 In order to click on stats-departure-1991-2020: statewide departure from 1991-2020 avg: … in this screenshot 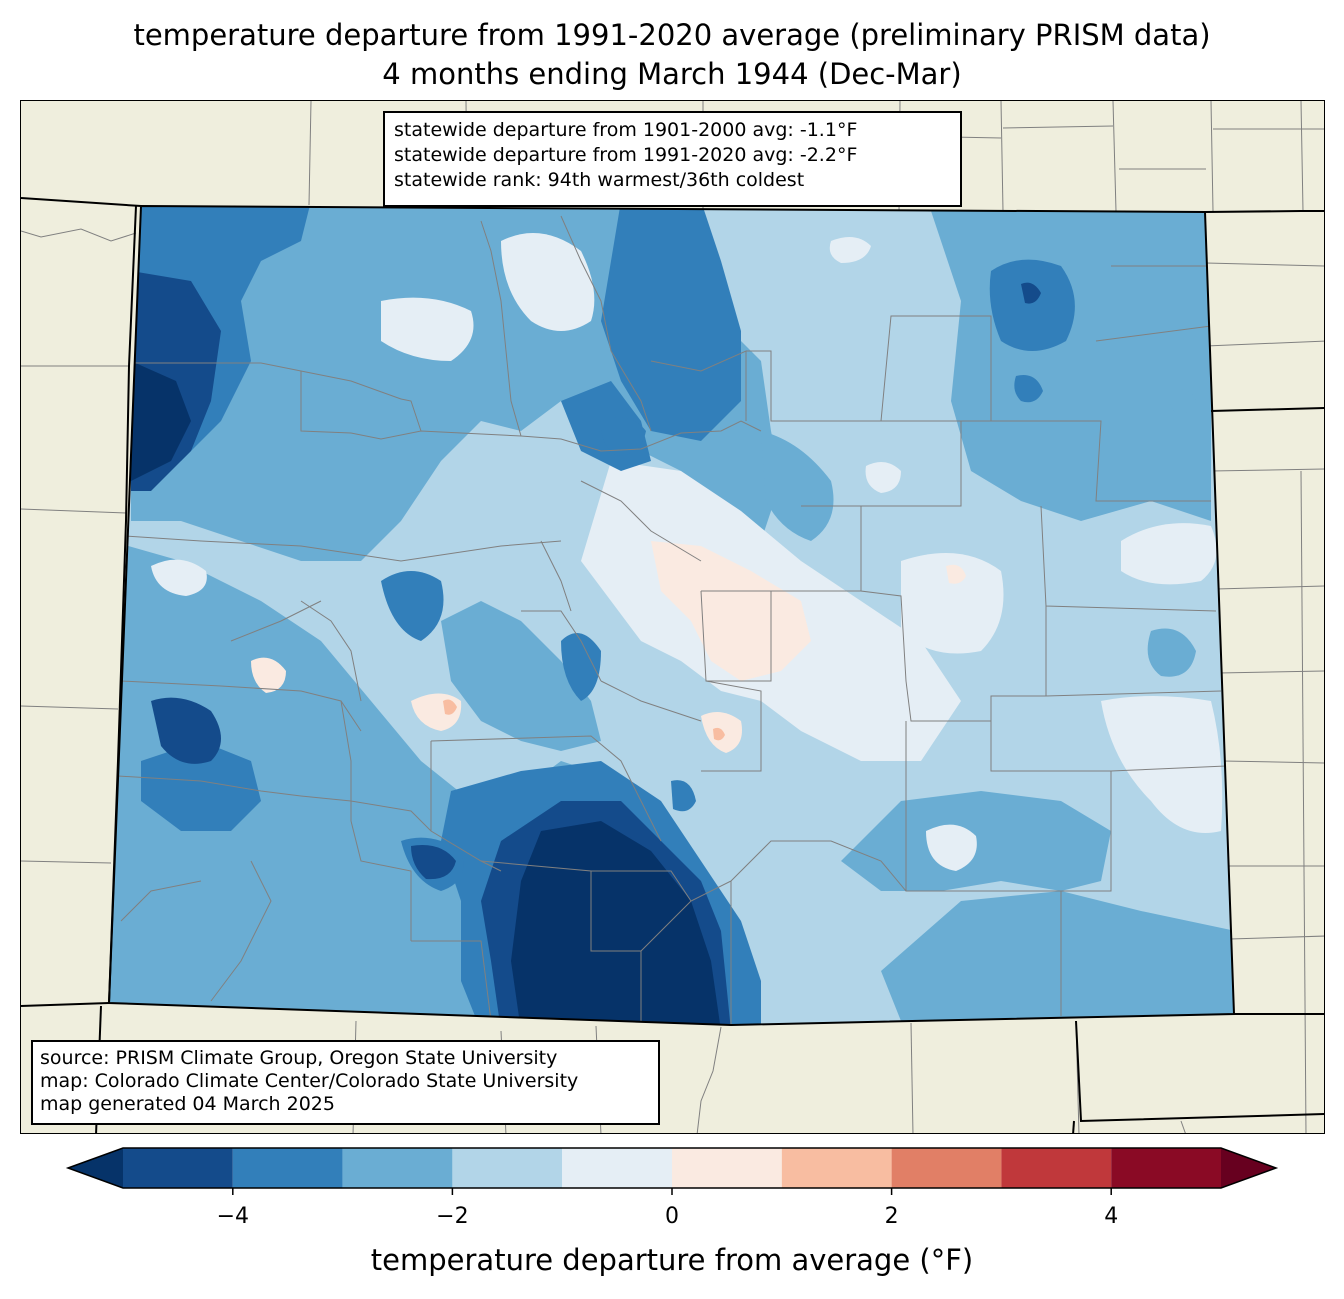, I will do `click(626, 155)`.